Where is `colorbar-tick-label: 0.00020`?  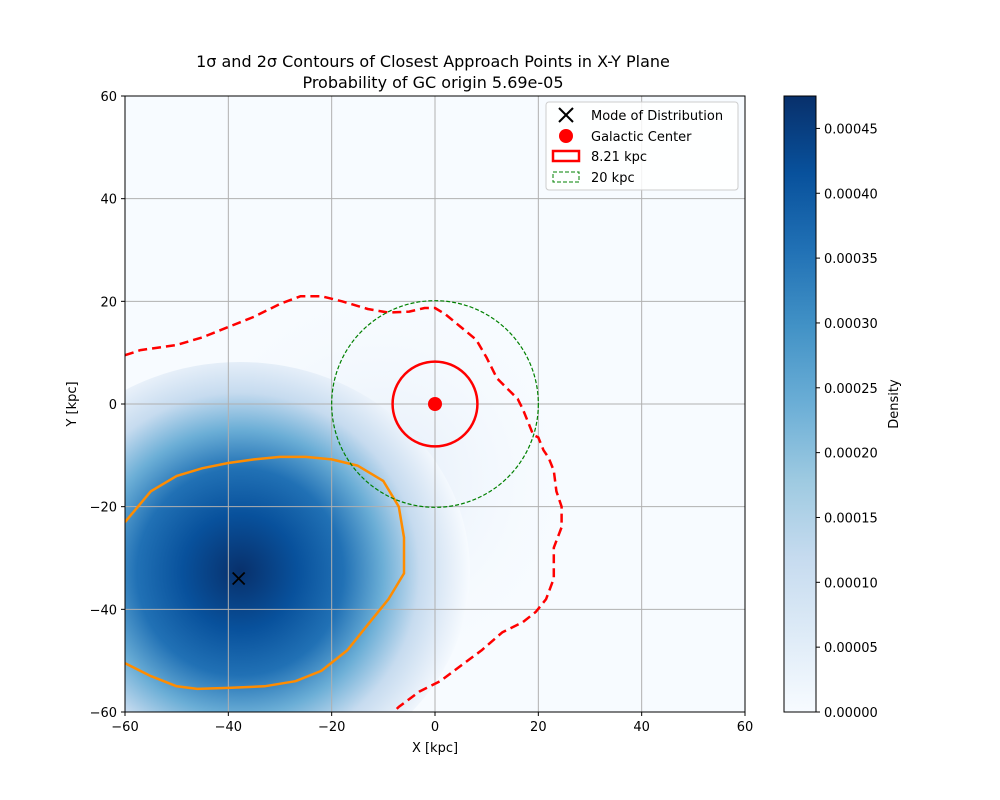 colorbar-tick-label: 0.00020 is located at coordinates (851, 454).